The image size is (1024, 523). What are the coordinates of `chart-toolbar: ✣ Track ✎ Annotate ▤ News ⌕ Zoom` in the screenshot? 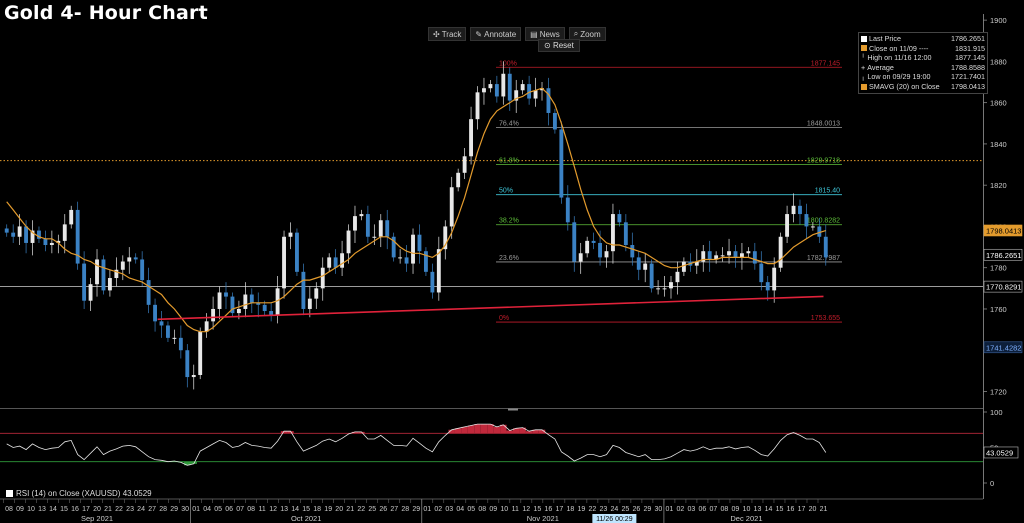 It's located at (517, 34).